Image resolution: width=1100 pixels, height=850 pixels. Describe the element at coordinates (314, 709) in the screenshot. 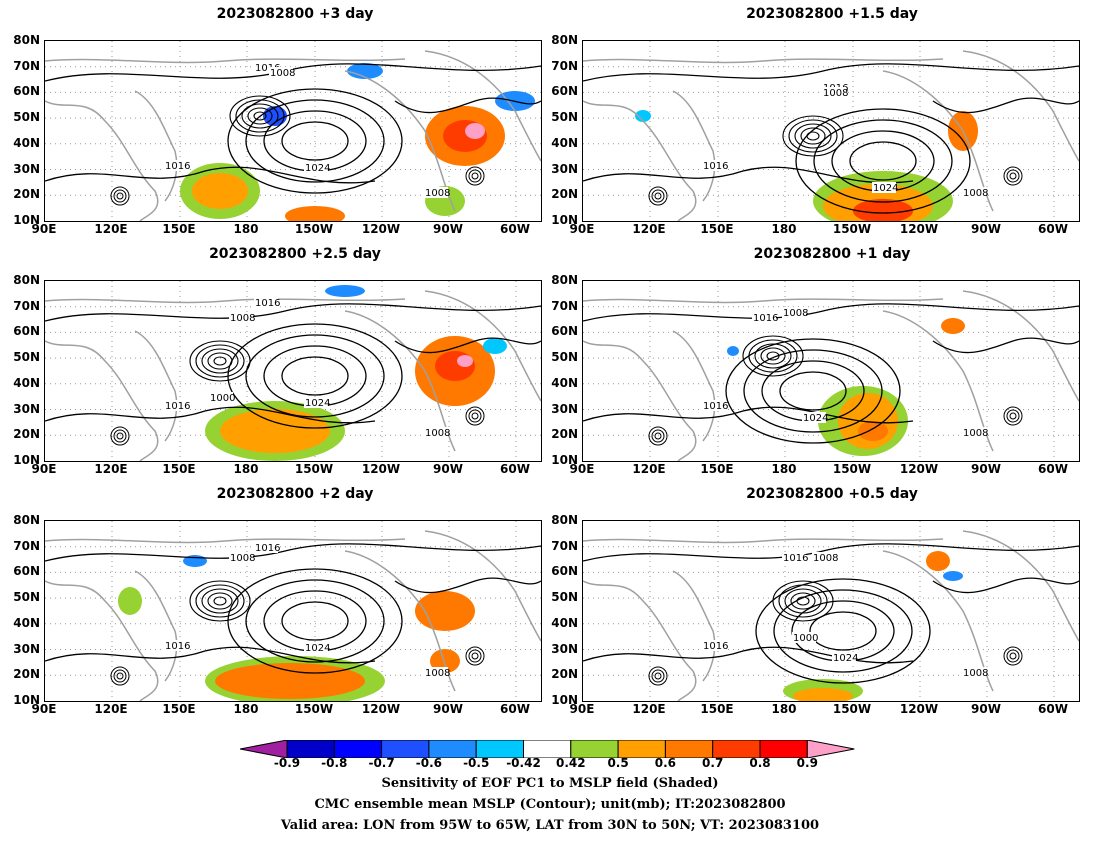

I see `longitude-label: 150W` at that location.